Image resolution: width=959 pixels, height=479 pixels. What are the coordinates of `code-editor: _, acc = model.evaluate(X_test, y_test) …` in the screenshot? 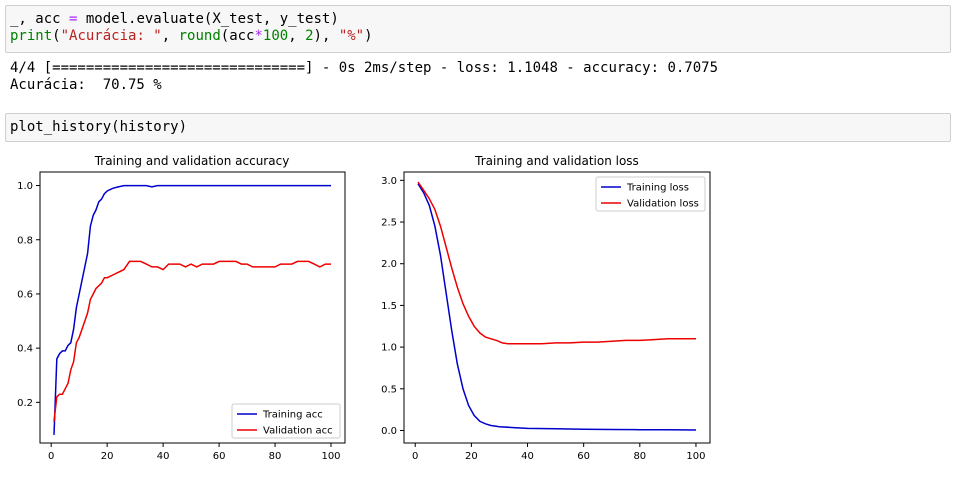 It's located at (191, 27).